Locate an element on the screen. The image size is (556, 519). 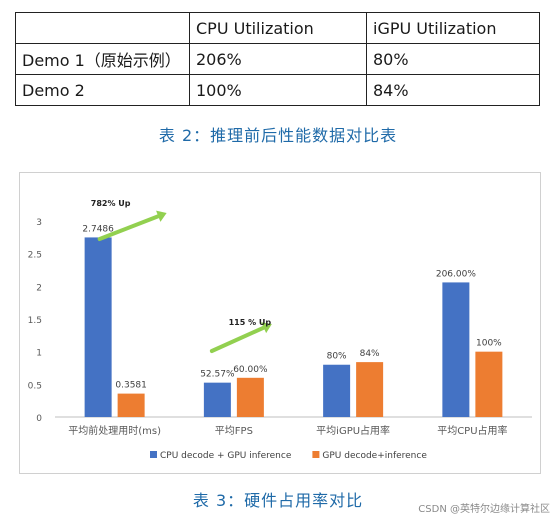
table-cell: 206% is located at coordinates (278, 59).